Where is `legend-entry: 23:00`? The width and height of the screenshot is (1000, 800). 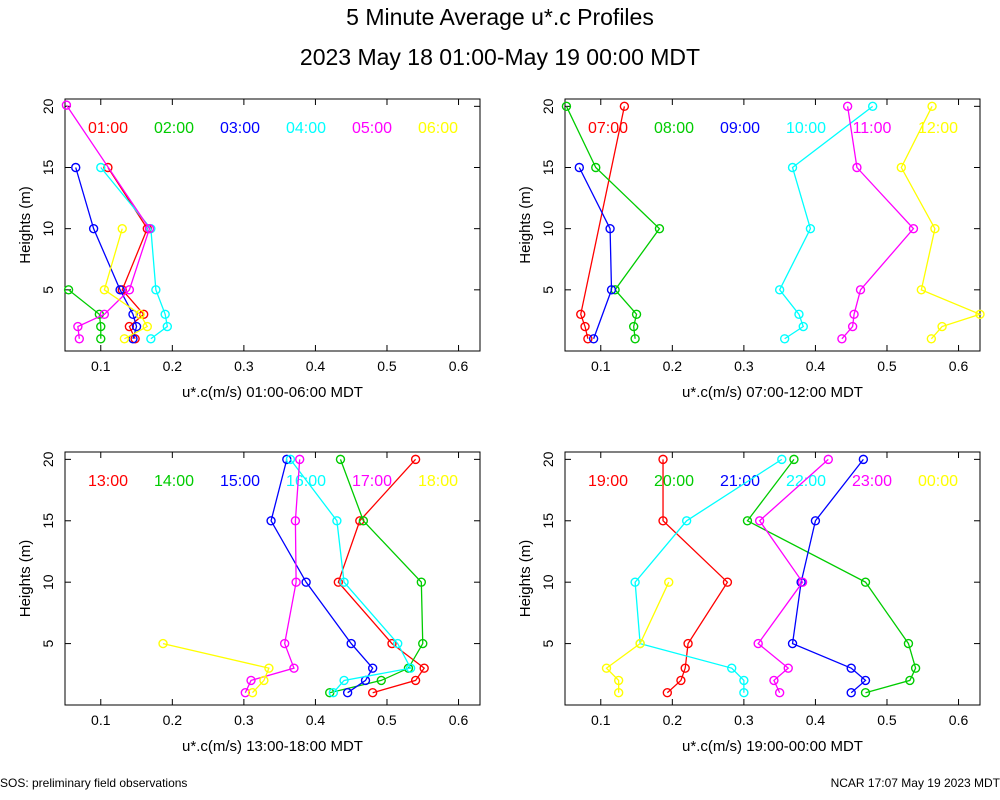
legend-entry: 23:00 is located at coordinates (872, 481).